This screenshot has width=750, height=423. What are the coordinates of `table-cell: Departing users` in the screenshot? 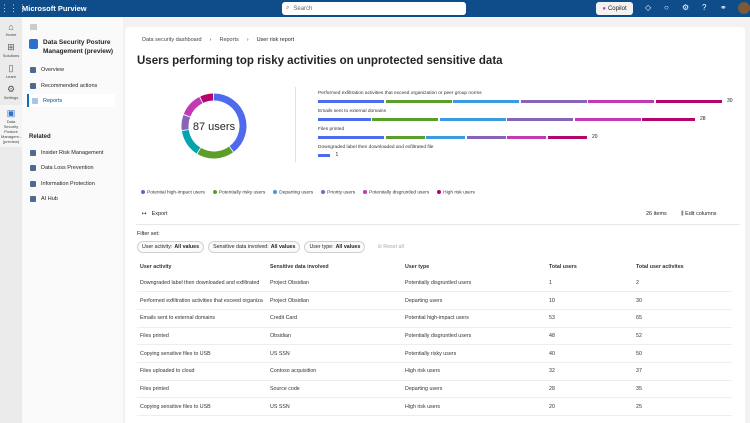 It's located at (474, 300).